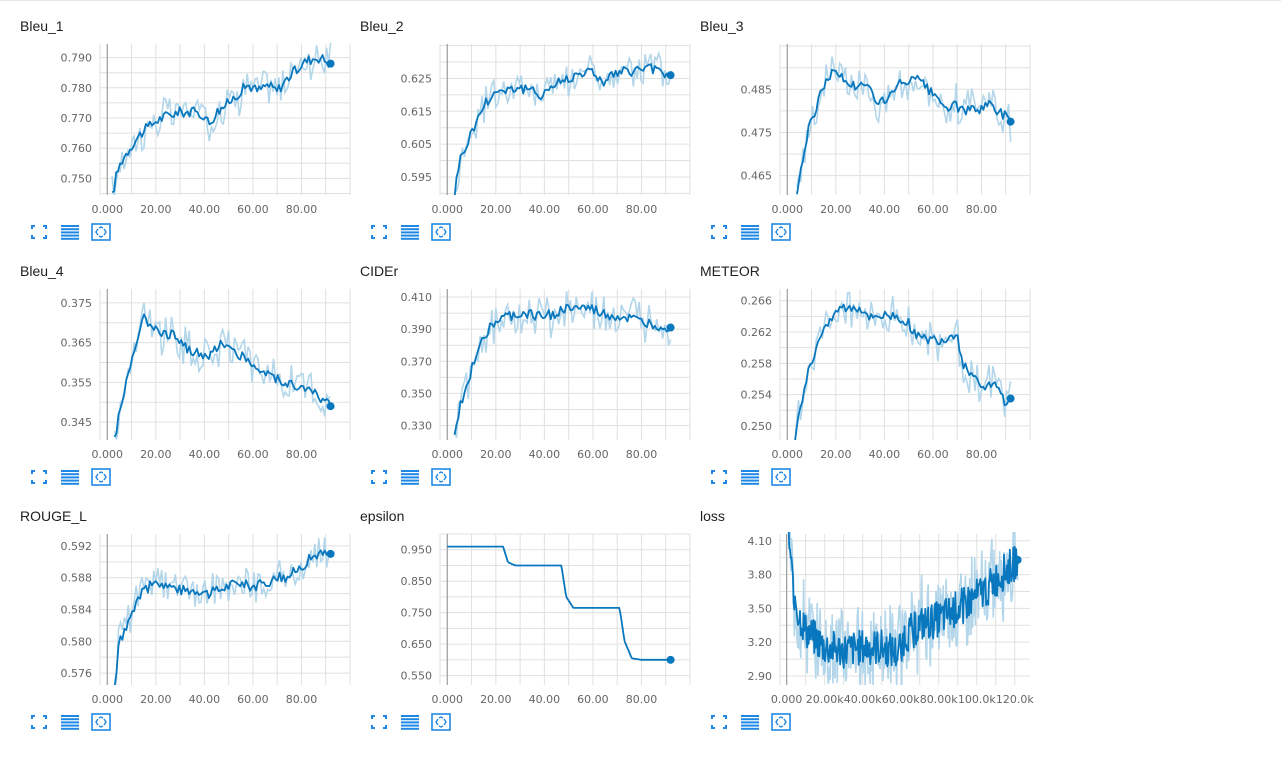 The width and height of the screenshot is (1281, 763). I want to click on y-tick-label: 0.750, so click(417, 613).